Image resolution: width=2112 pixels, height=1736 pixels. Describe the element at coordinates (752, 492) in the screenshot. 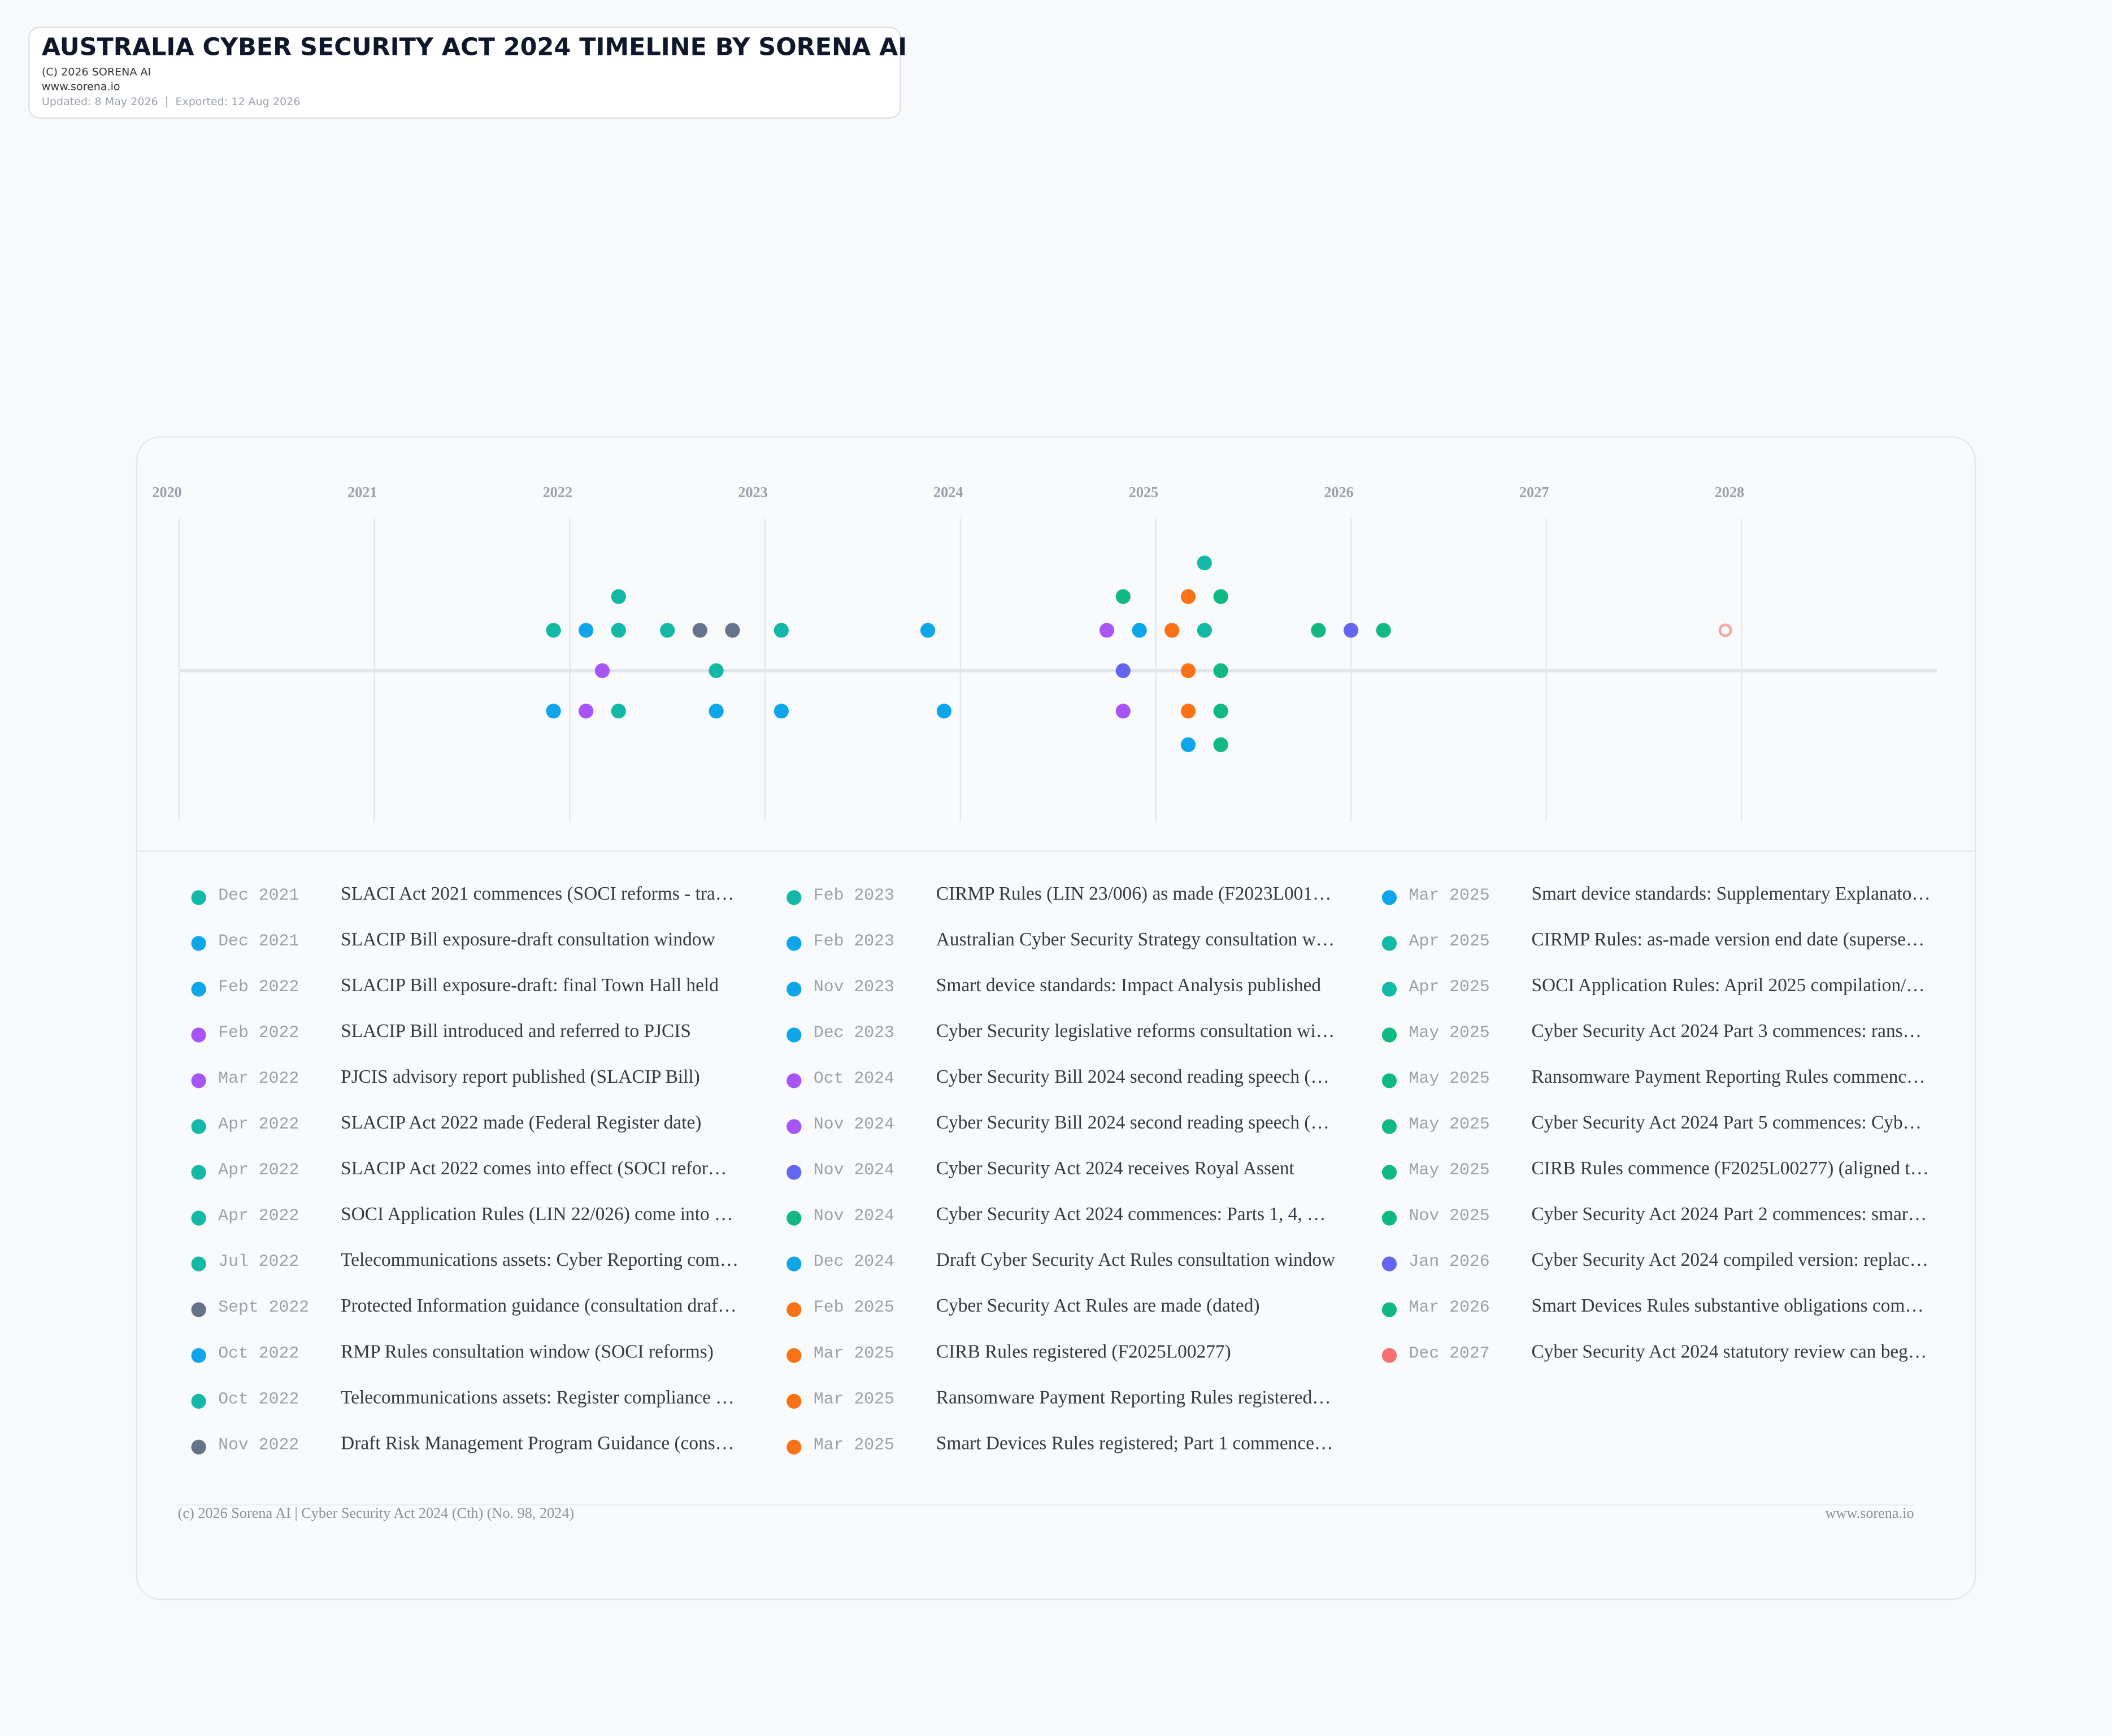

I see `year-label: 2023` at that location.